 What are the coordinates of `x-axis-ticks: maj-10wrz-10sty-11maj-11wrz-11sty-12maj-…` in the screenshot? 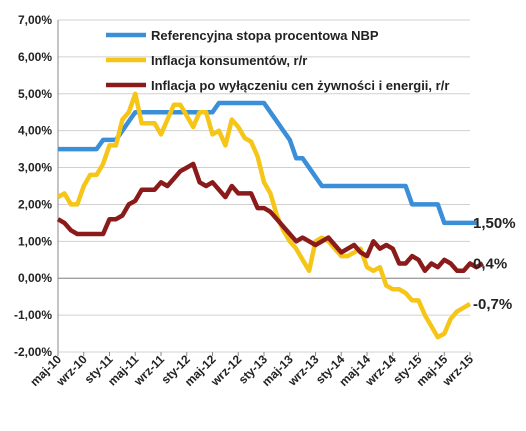 It's located at (251, 370).